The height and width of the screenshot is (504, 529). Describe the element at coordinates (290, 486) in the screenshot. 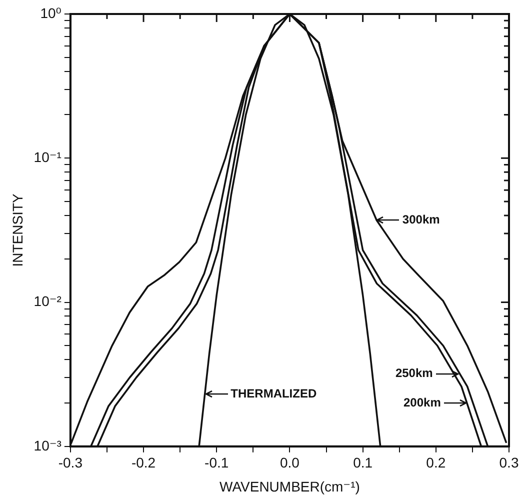

I see `x-axis-title: WAVENUMBER(cm⁻¹)` at that location.